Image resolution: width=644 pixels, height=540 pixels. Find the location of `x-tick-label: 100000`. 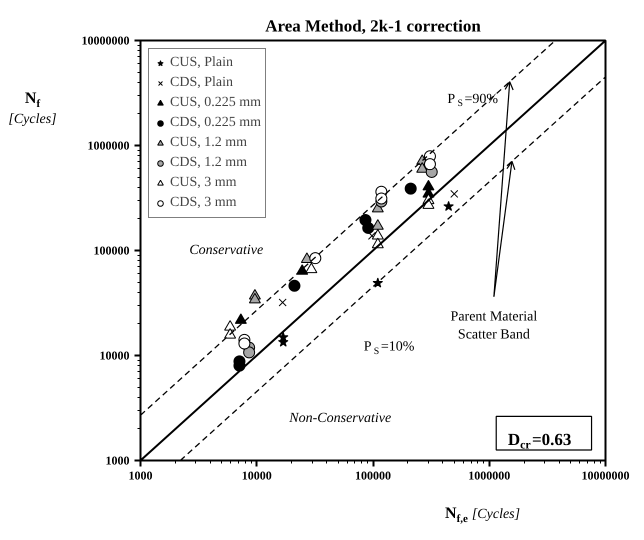

x-tick-label: 100000 is located at coordinates (373, 475).